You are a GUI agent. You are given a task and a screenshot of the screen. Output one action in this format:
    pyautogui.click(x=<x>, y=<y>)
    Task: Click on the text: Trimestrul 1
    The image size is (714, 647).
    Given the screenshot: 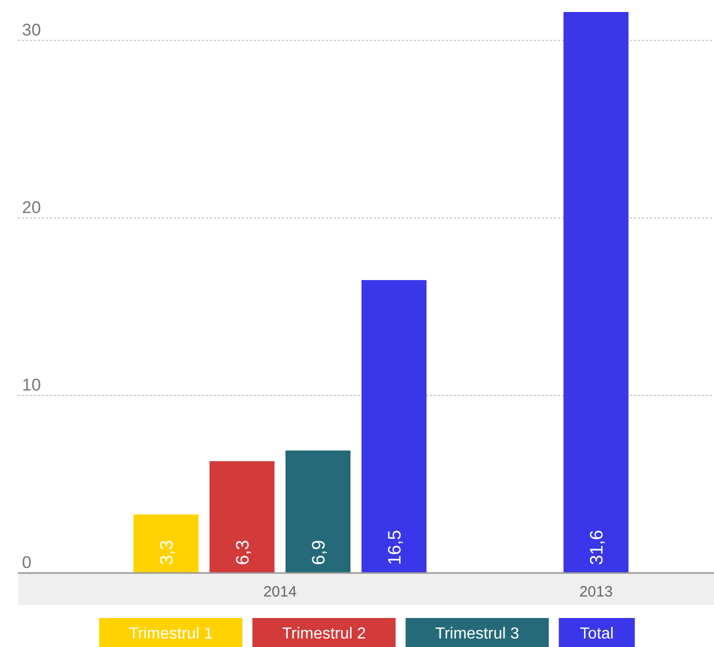 What is the action you would take?
    pyautogui.click(x=170, y=634)
    